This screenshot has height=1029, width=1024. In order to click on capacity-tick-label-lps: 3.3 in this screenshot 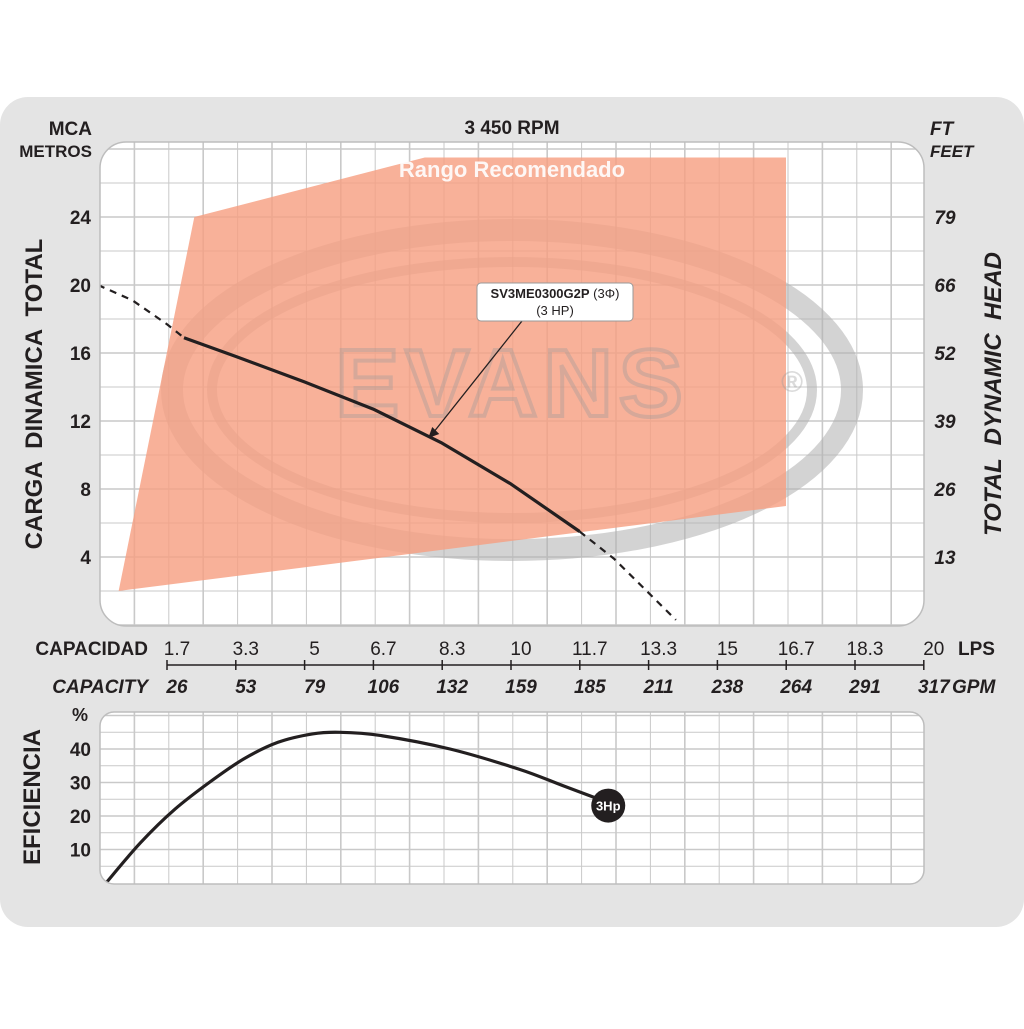, I will do `click(246, 649)`.